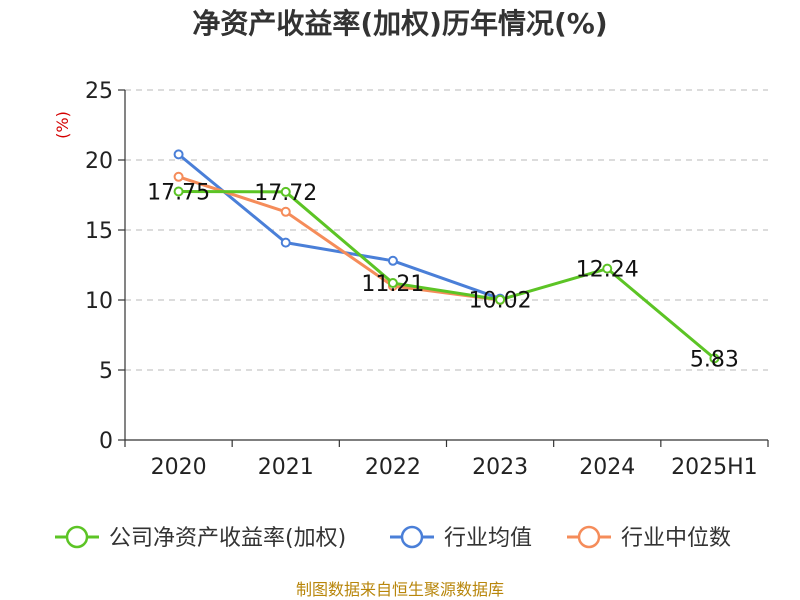 Image resolution: width=800 pixels, height=600 pixels. I want to click on x-tick-label: 2025H1, so click(714, 467).